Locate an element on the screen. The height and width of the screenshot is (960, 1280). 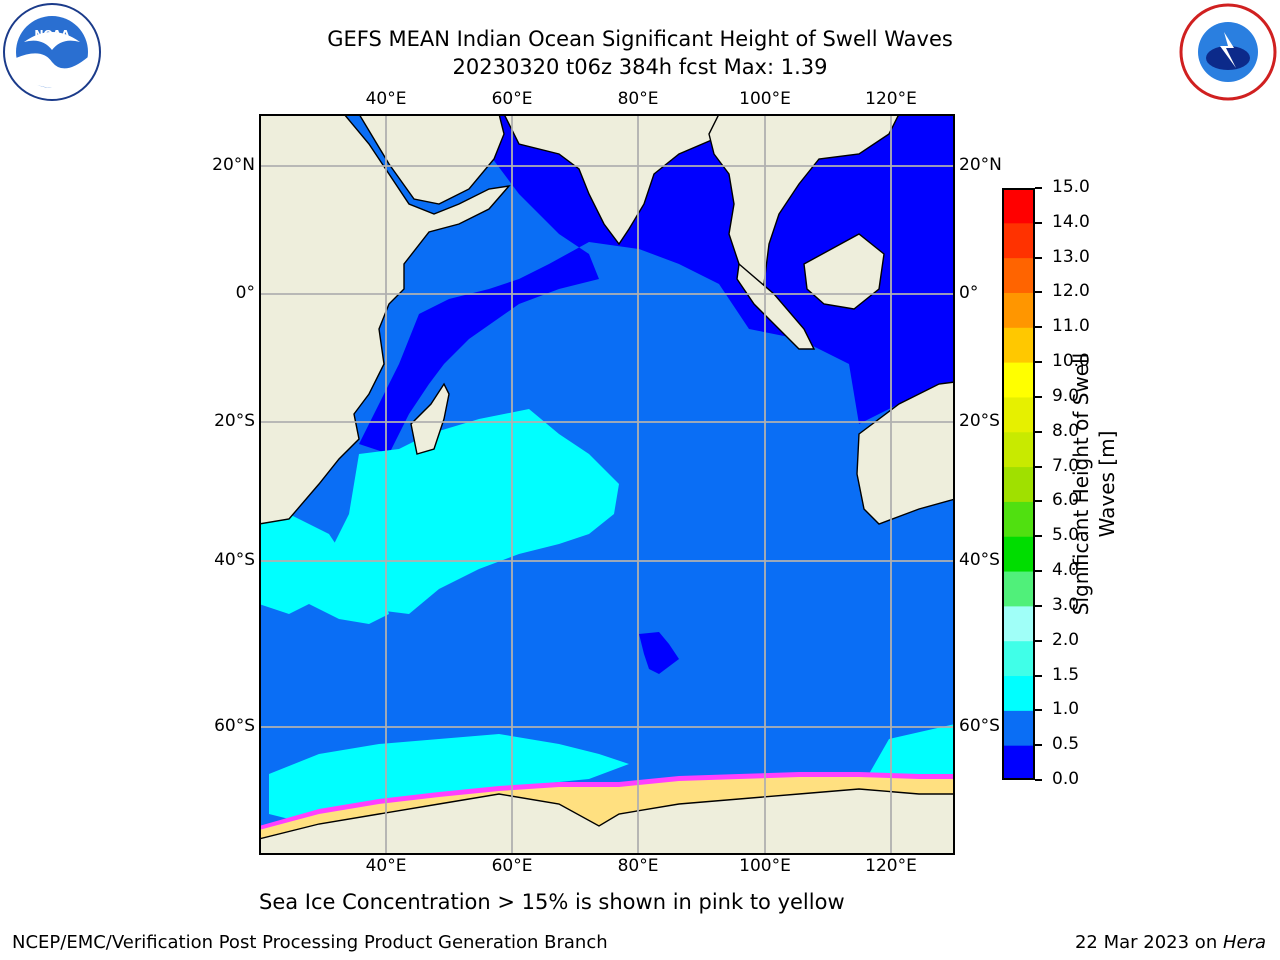
footer-date-text: 22 Mar 2023 on is located at coordinates (1148, 942).